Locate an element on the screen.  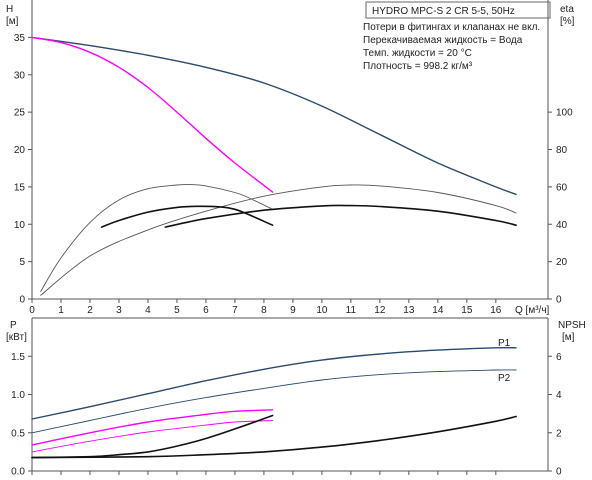
right-tick-label: 20 is located at coordinates (562, 262).